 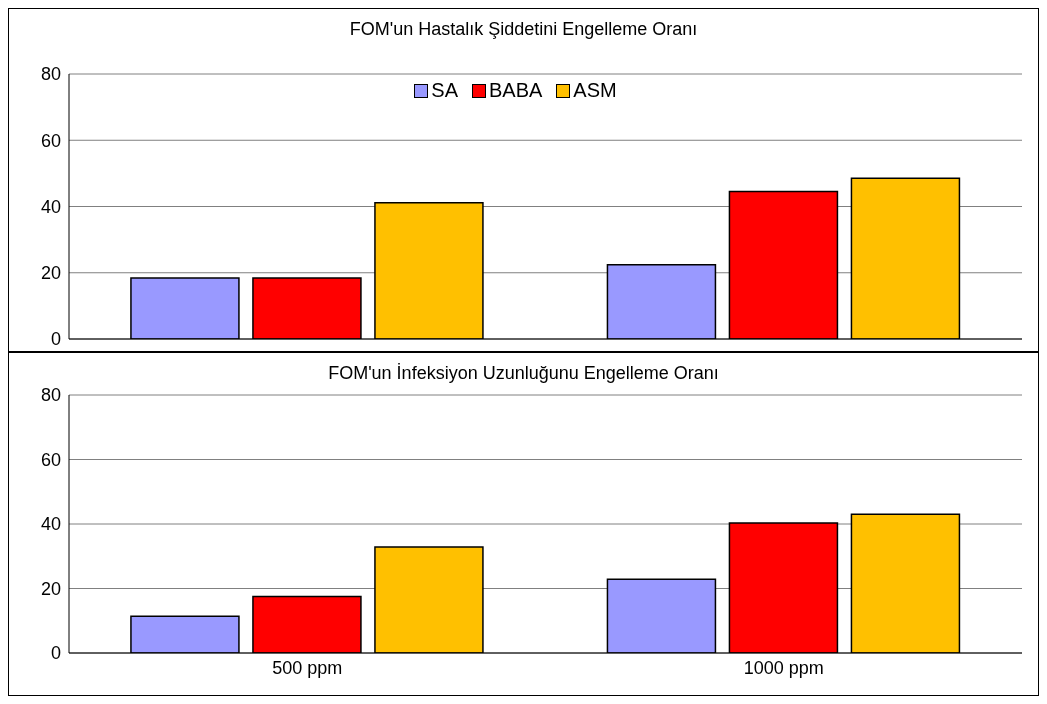 I want to click on legend-label: SA, so click(x=444, y=90).